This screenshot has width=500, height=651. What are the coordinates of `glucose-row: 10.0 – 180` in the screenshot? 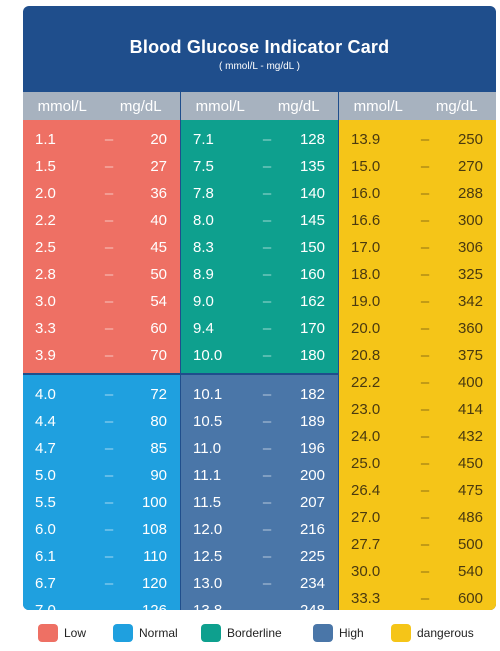 It's located at (259, 355).